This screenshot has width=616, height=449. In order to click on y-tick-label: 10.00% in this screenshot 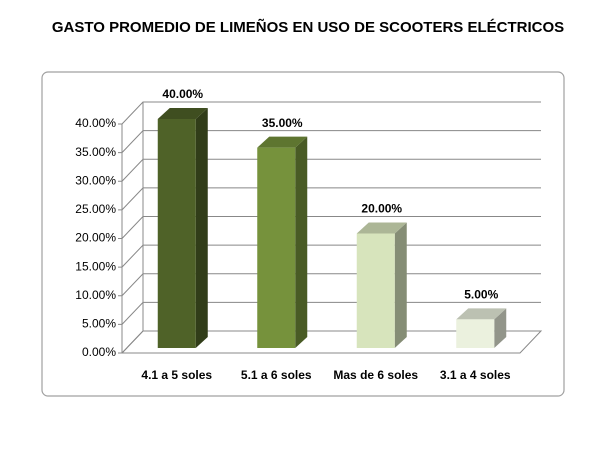, I will do `click(95, 295)`.